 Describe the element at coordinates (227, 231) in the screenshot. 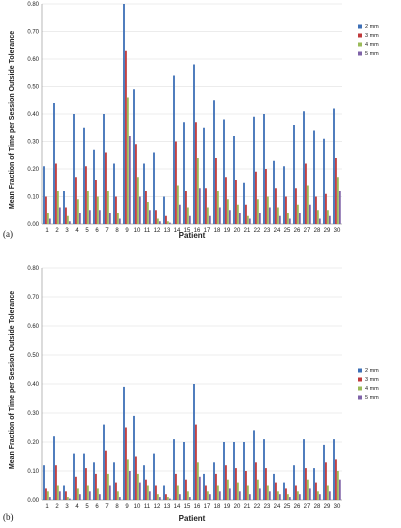

I see `x-tick-label: 19` at that location.